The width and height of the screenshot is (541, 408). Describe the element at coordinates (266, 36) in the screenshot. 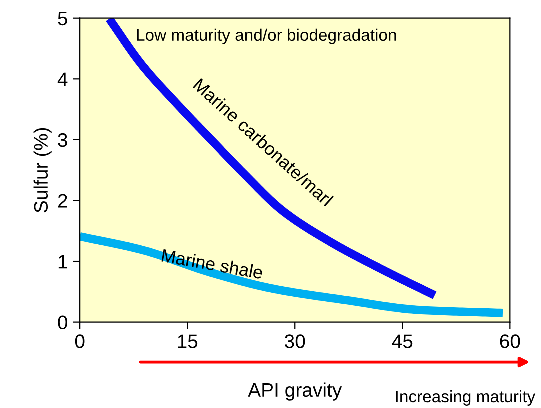

I see `annotation: Low maturity and/or biodegradation` at that location.